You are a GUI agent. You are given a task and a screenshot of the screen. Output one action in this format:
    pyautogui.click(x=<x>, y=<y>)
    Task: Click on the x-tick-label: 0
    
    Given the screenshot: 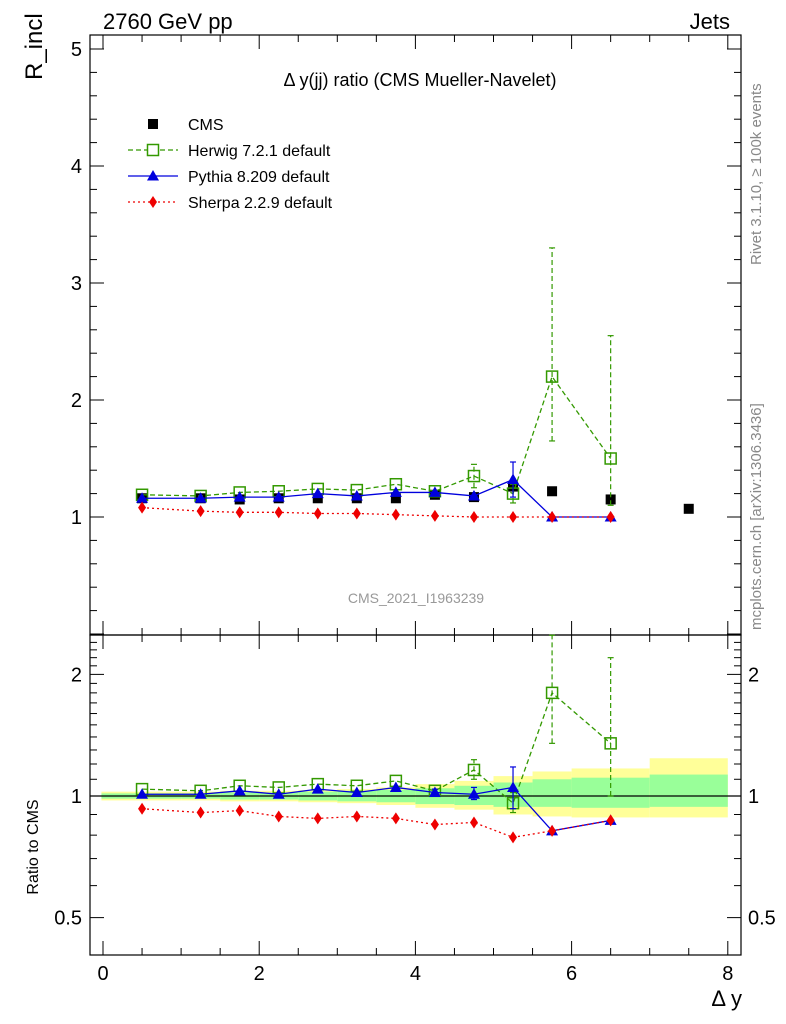 What is the action you would take?
    pyautogui.click(x=102, y=974)
    